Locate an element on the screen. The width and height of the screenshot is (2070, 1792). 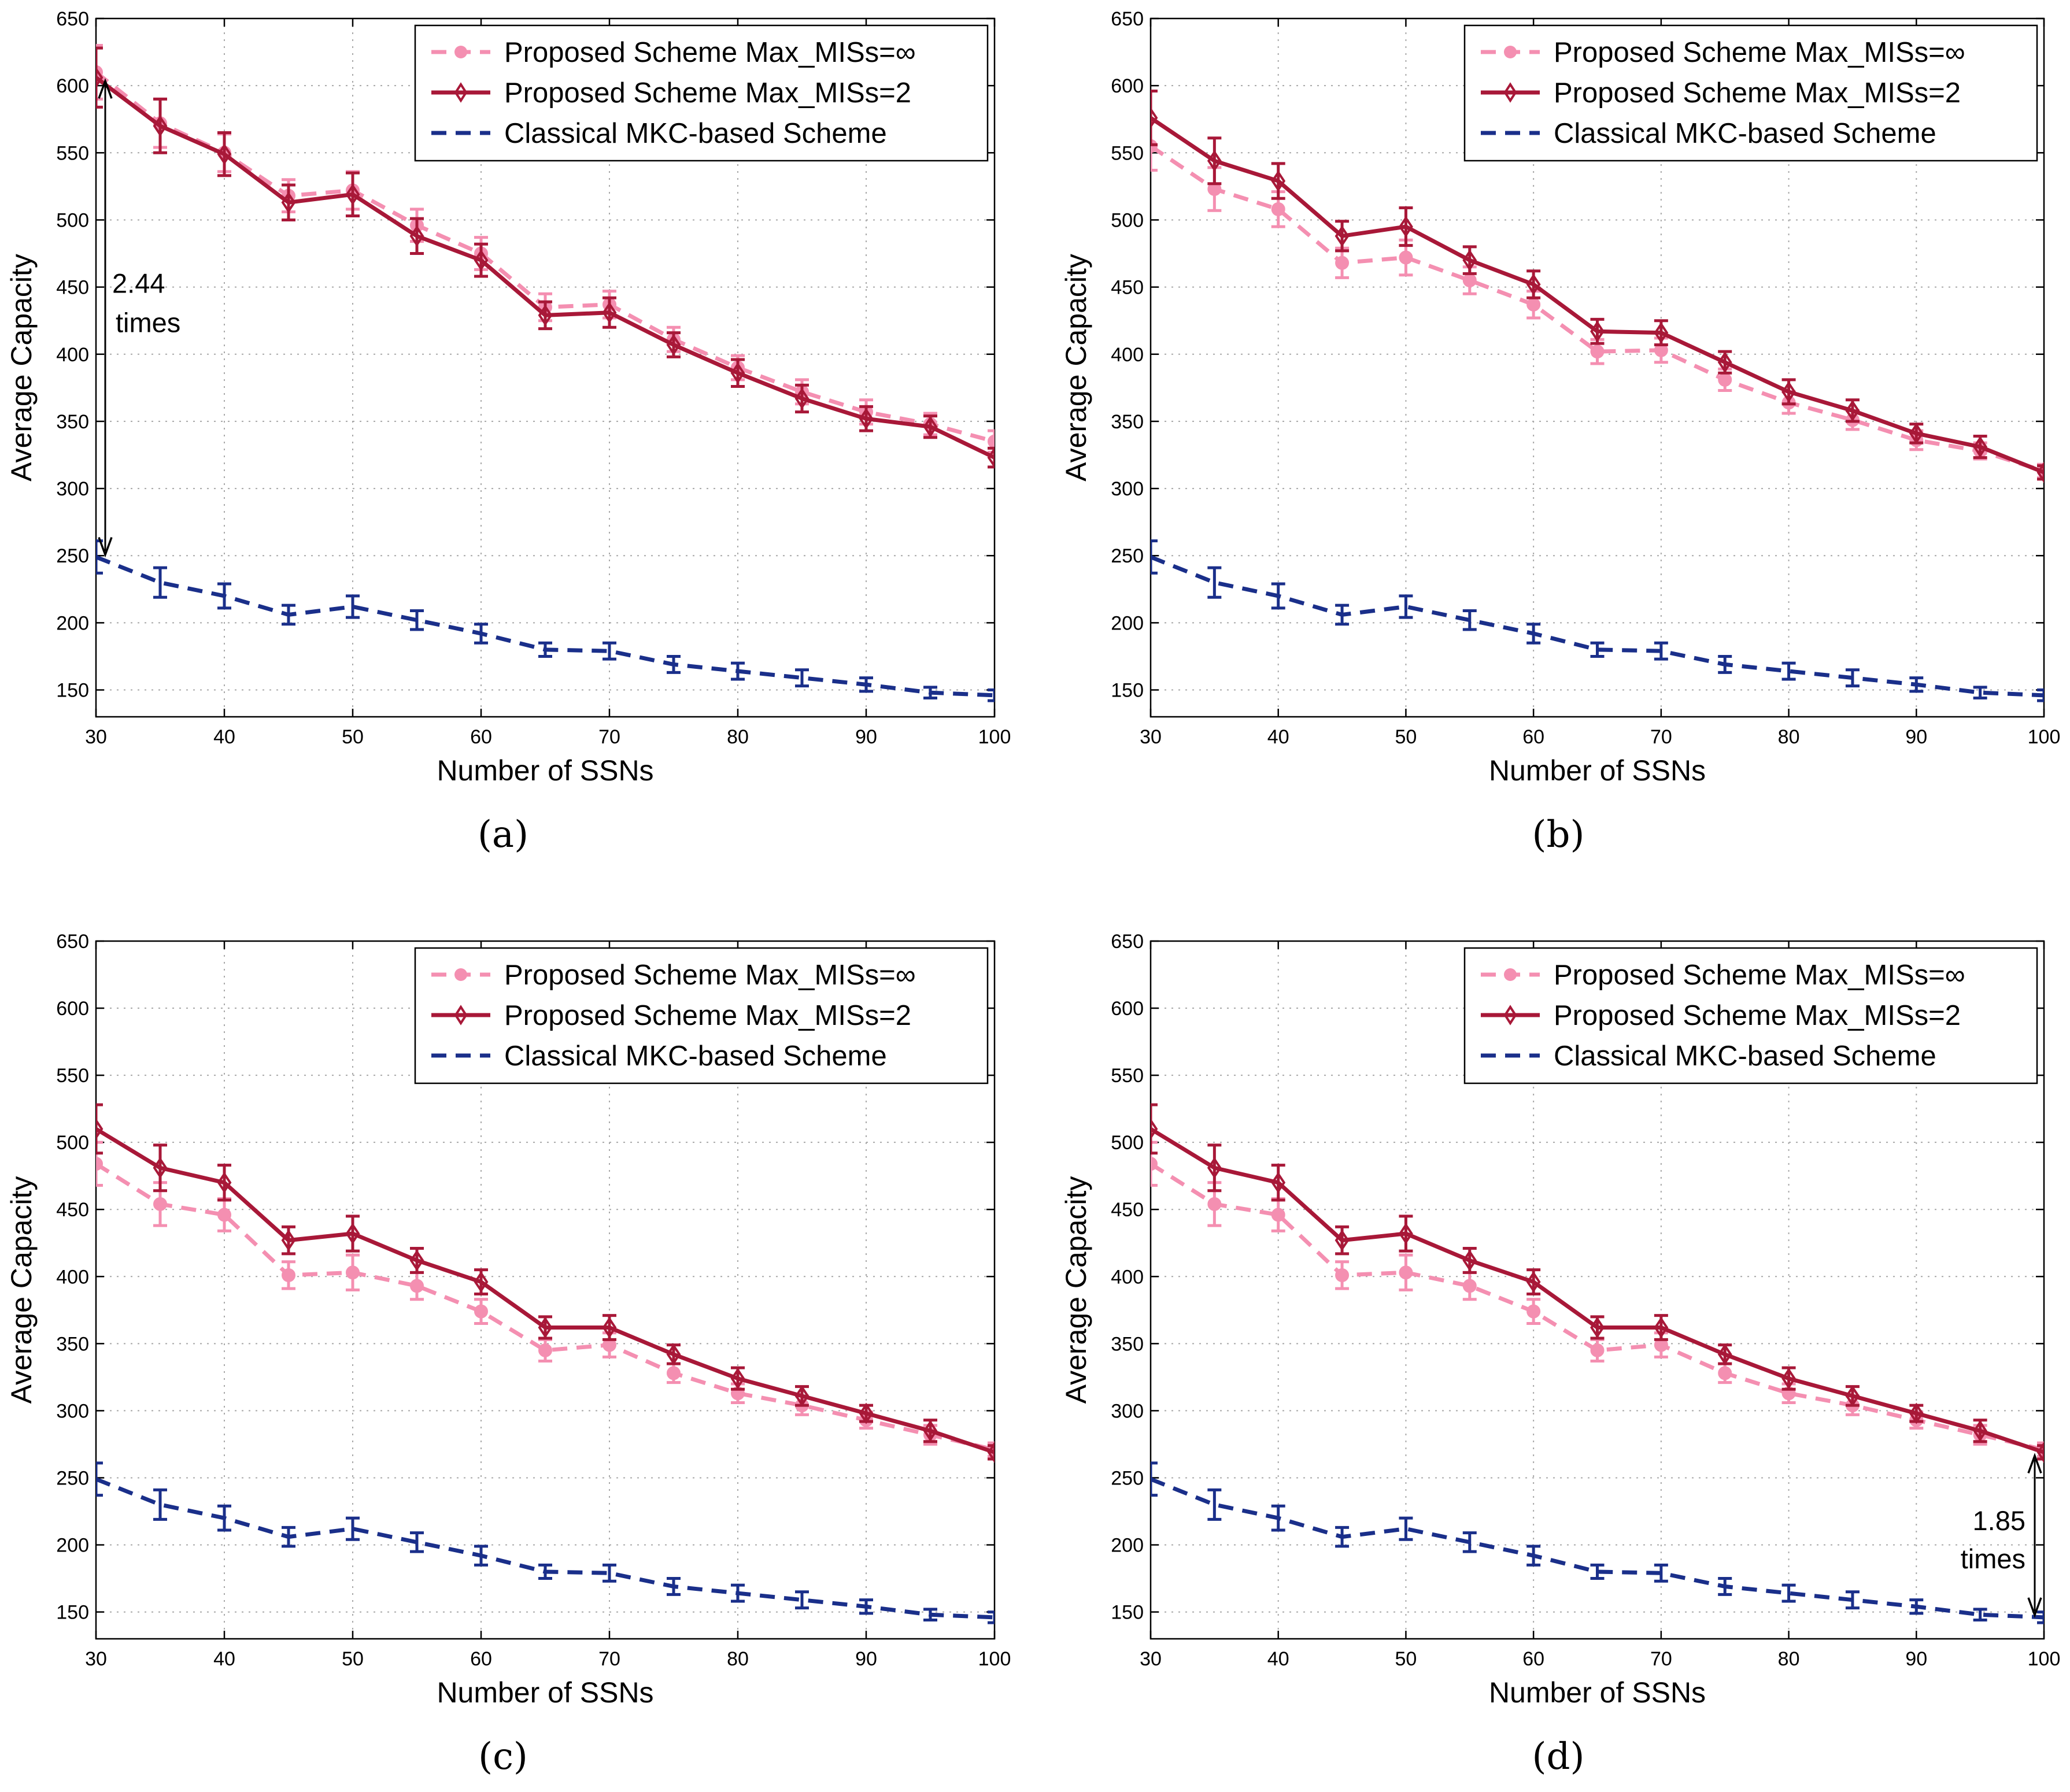
legend-label: Proposed Scheme Max_MISs=∞ is located at coordinates (1759, 975).